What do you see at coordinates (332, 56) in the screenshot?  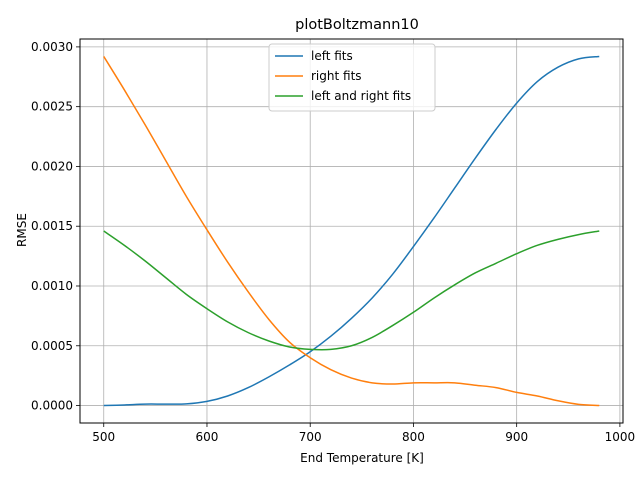 I see `legend-label: left fits` at bounding box center [332, 56].